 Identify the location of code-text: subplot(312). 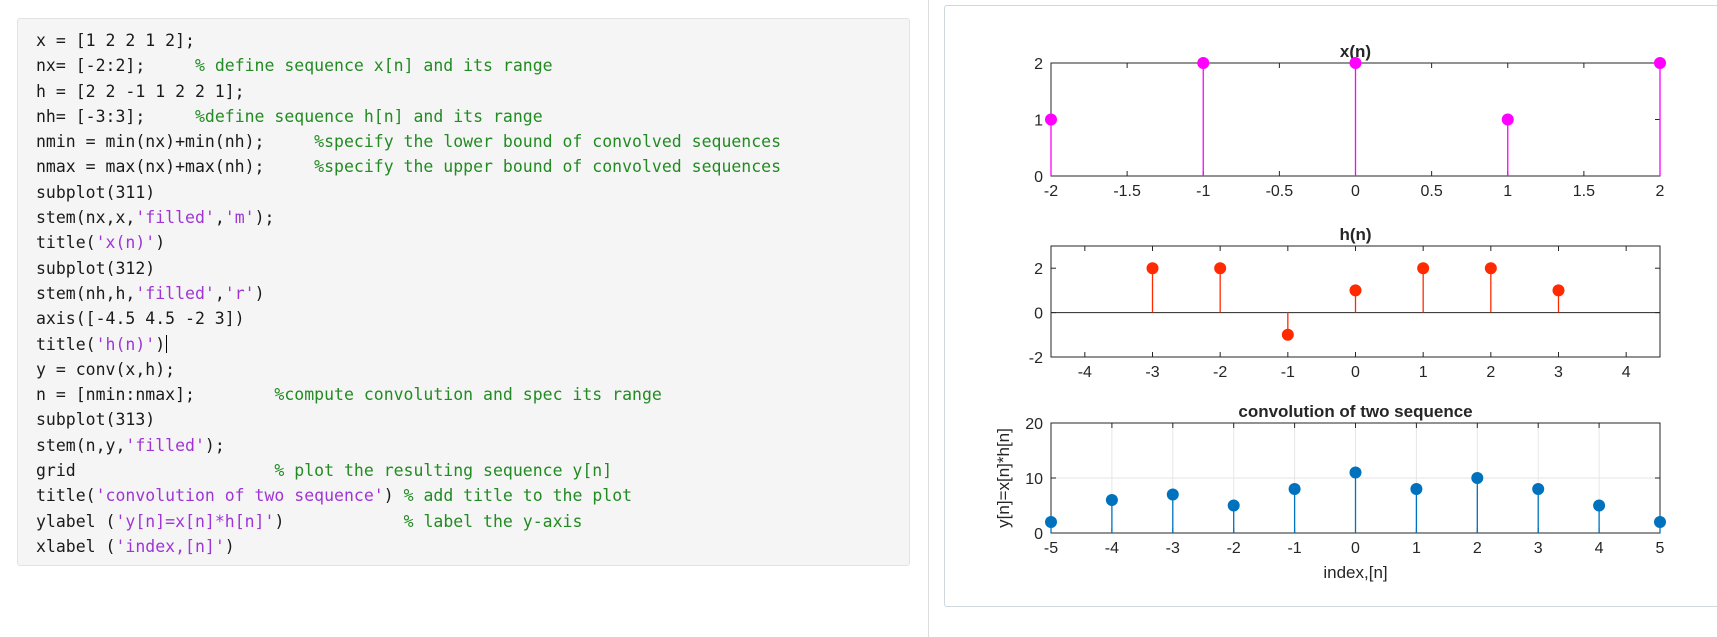
(96, 268).